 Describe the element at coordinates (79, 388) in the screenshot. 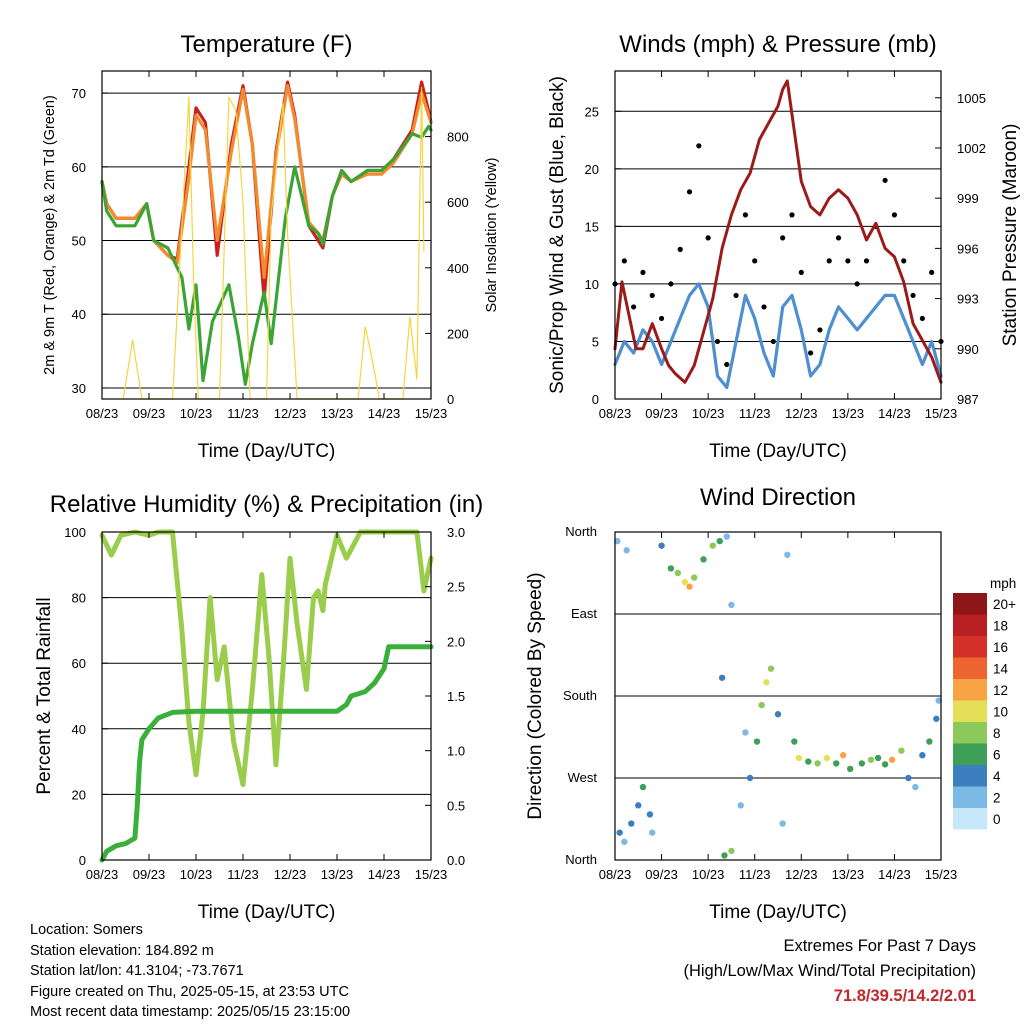

I see `y-tick-label: 30` at that location.